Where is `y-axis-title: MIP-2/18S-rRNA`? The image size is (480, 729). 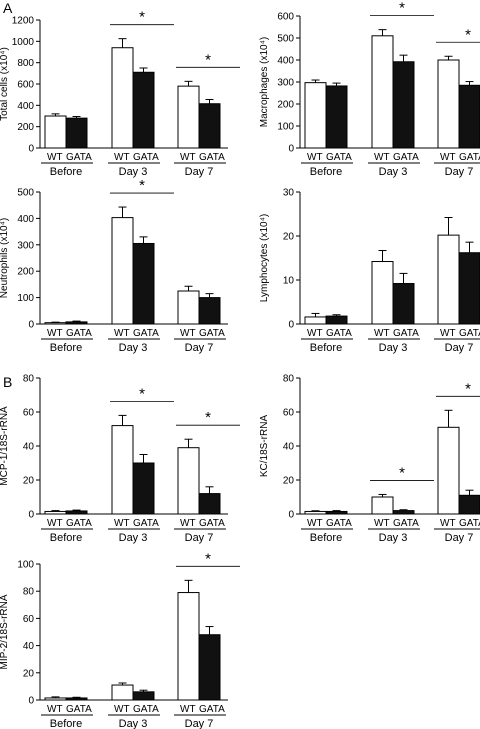
y-axis-title: MIP-2/18S-rRNA is located at coordinates (5, 631).